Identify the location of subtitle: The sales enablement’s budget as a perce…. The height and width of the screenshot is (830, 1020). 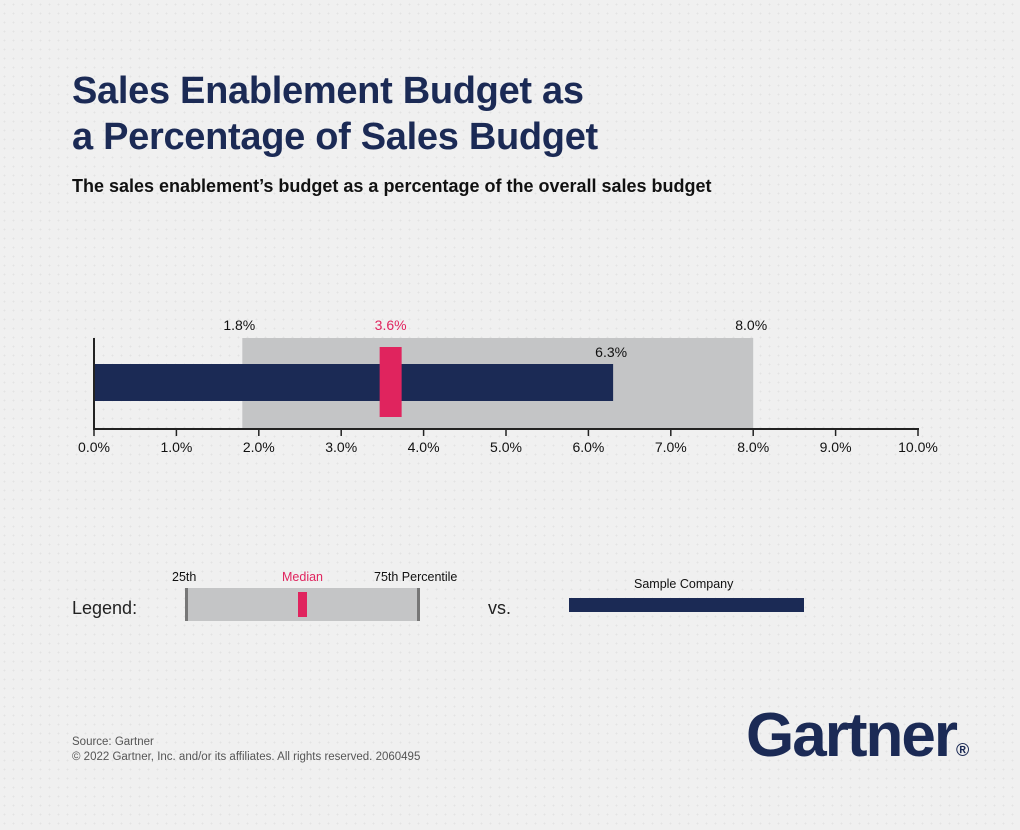
(392, 186).